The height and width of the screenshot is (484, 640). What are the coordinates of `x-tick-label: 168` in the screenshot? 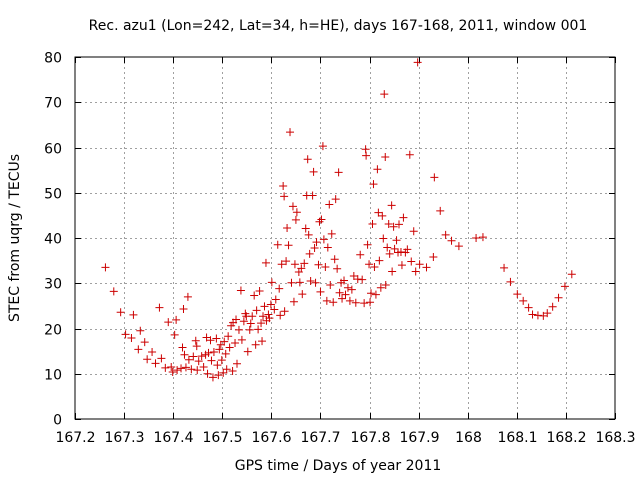 It's located at (468, 438).